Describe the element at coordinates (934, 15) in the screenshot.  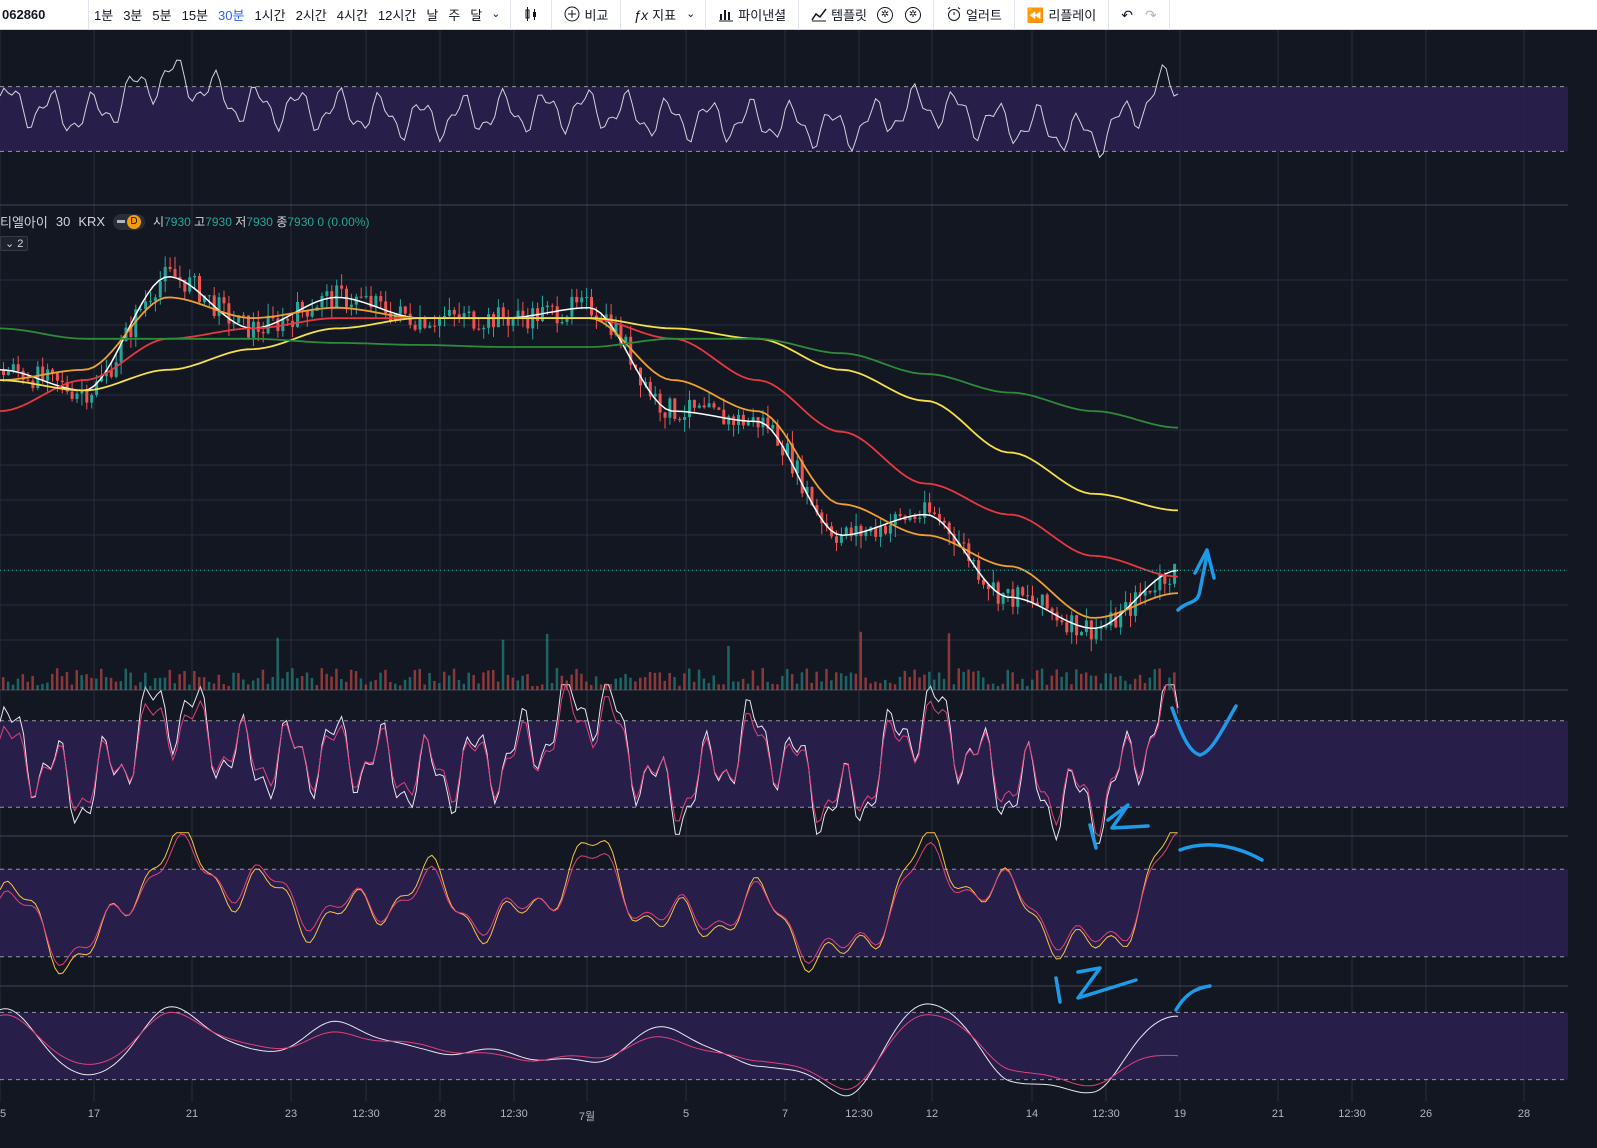
I see `toolbar-divider` at that location.